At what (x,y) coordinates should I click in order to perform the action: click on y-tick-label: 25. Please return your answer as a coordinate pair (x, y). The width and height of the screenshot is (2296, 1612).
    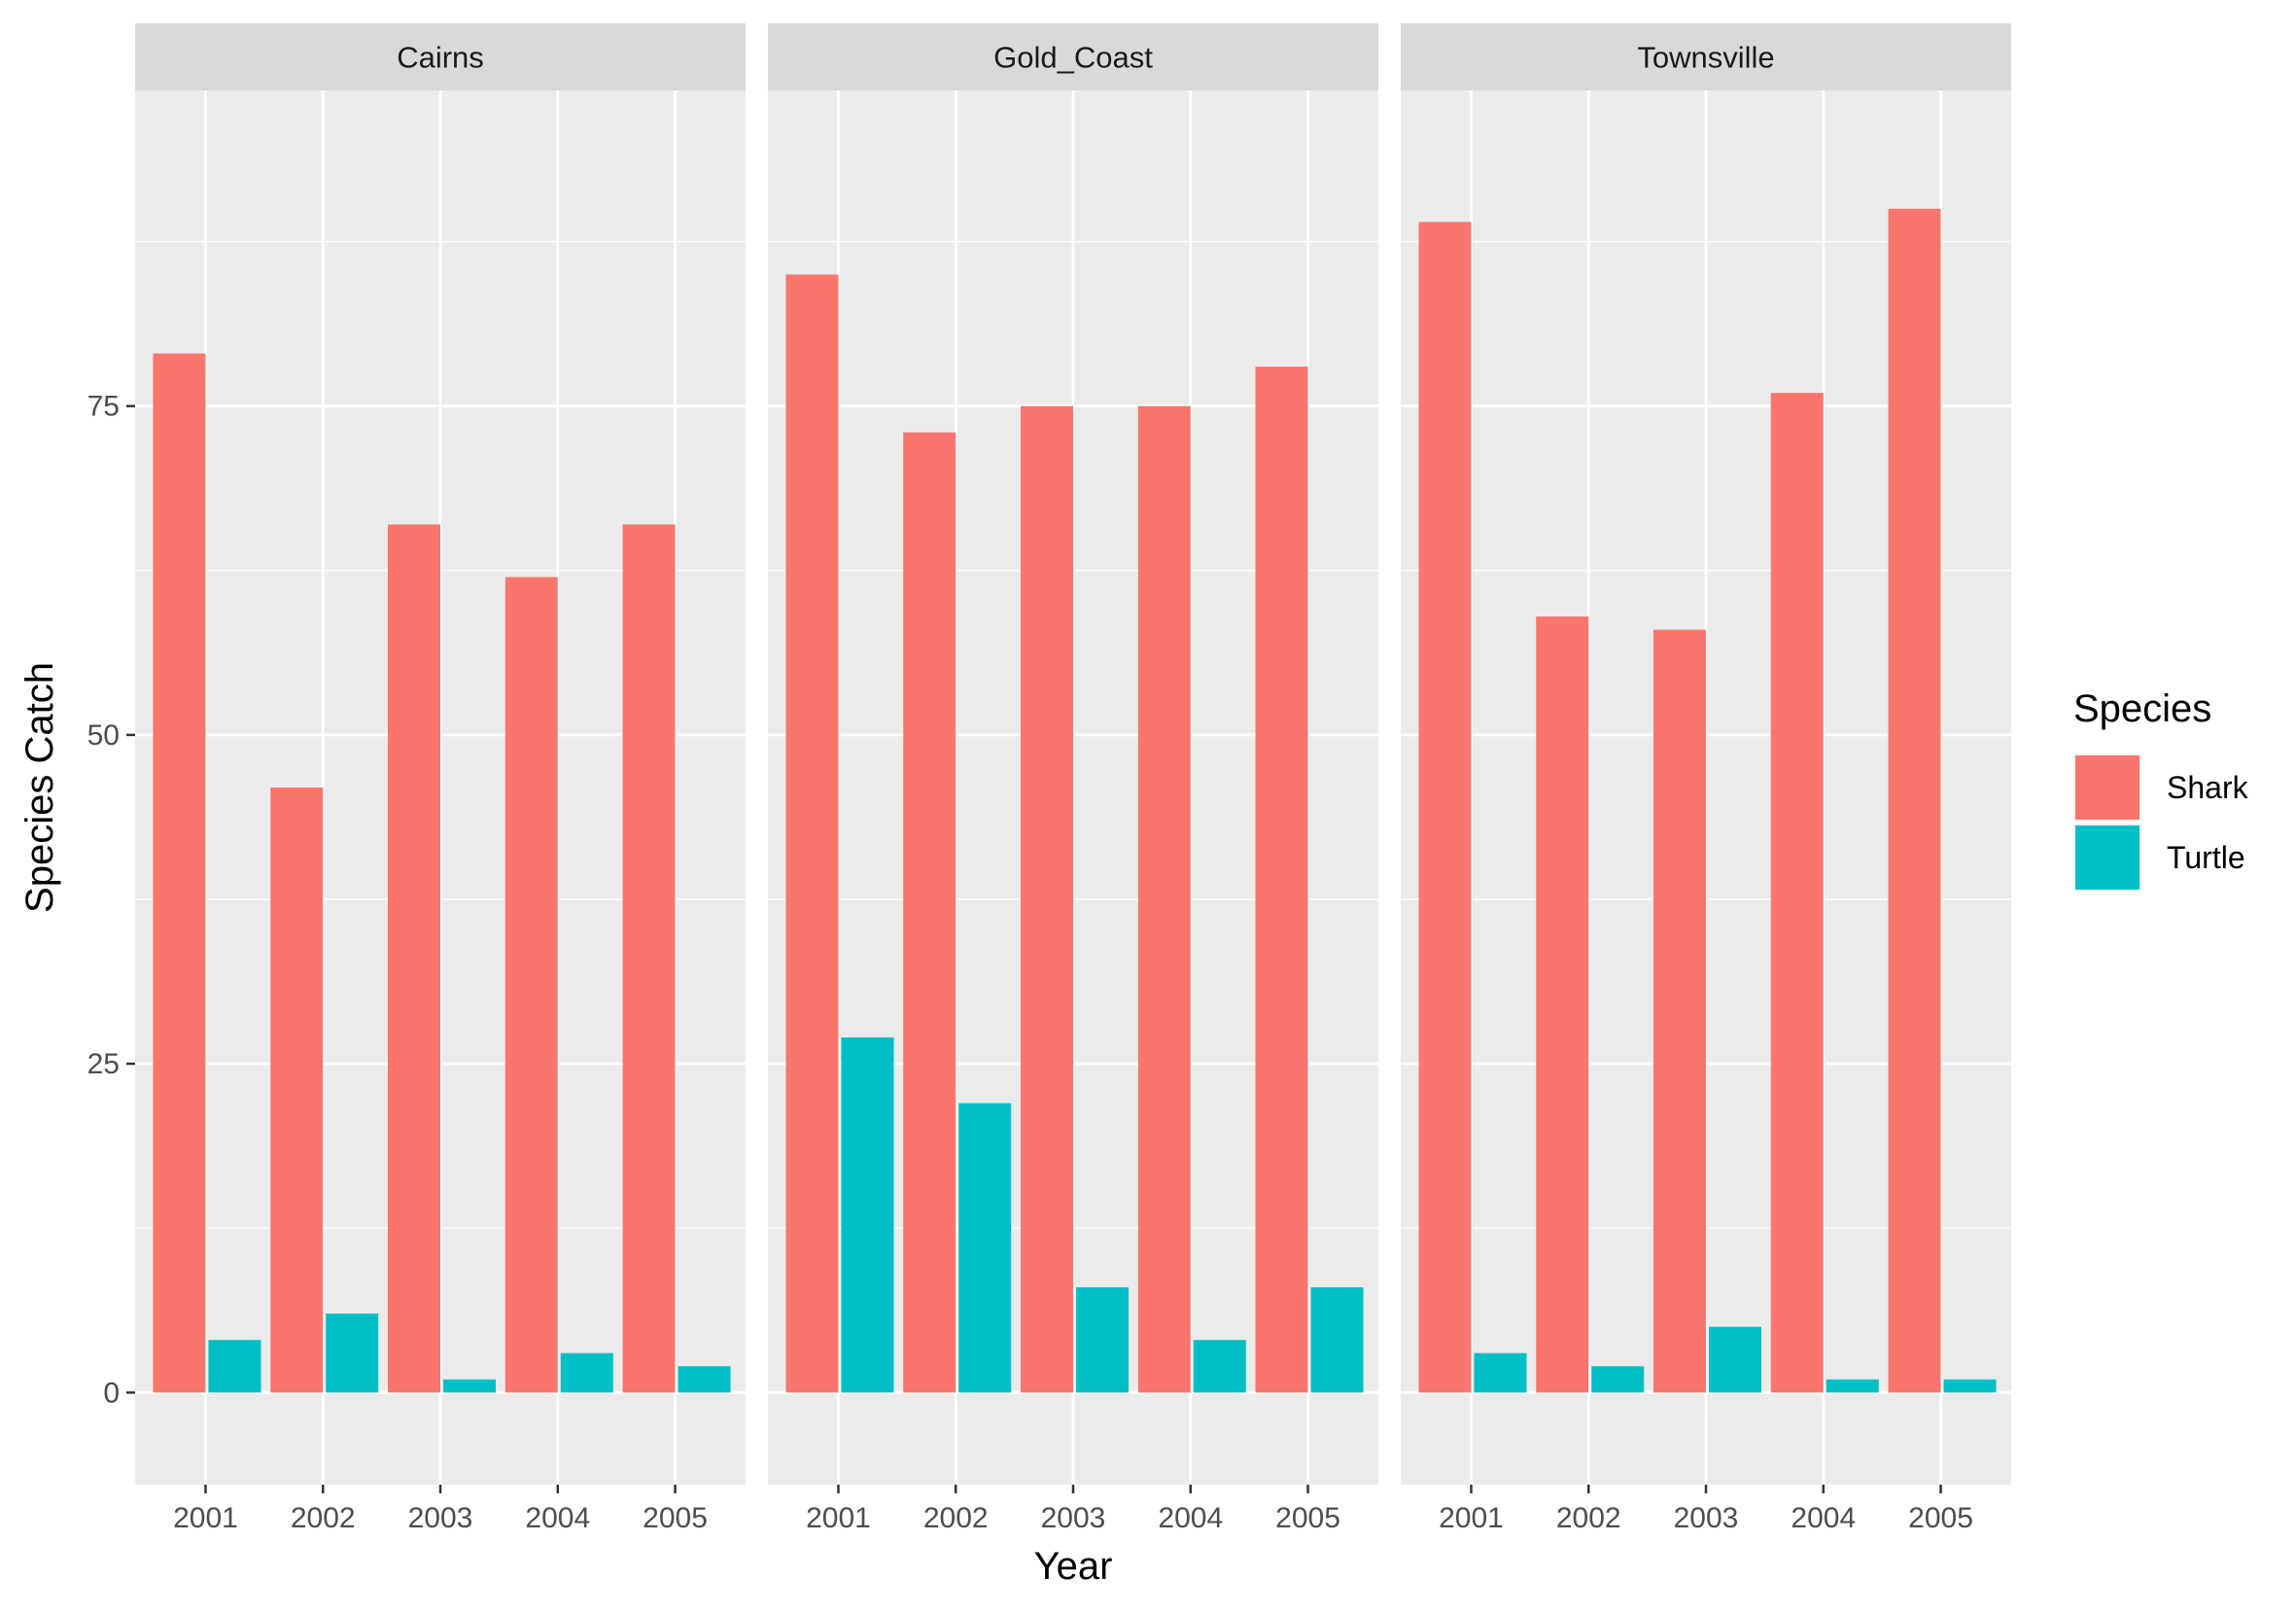
    Looking at the image, I should click on (103, 1064).